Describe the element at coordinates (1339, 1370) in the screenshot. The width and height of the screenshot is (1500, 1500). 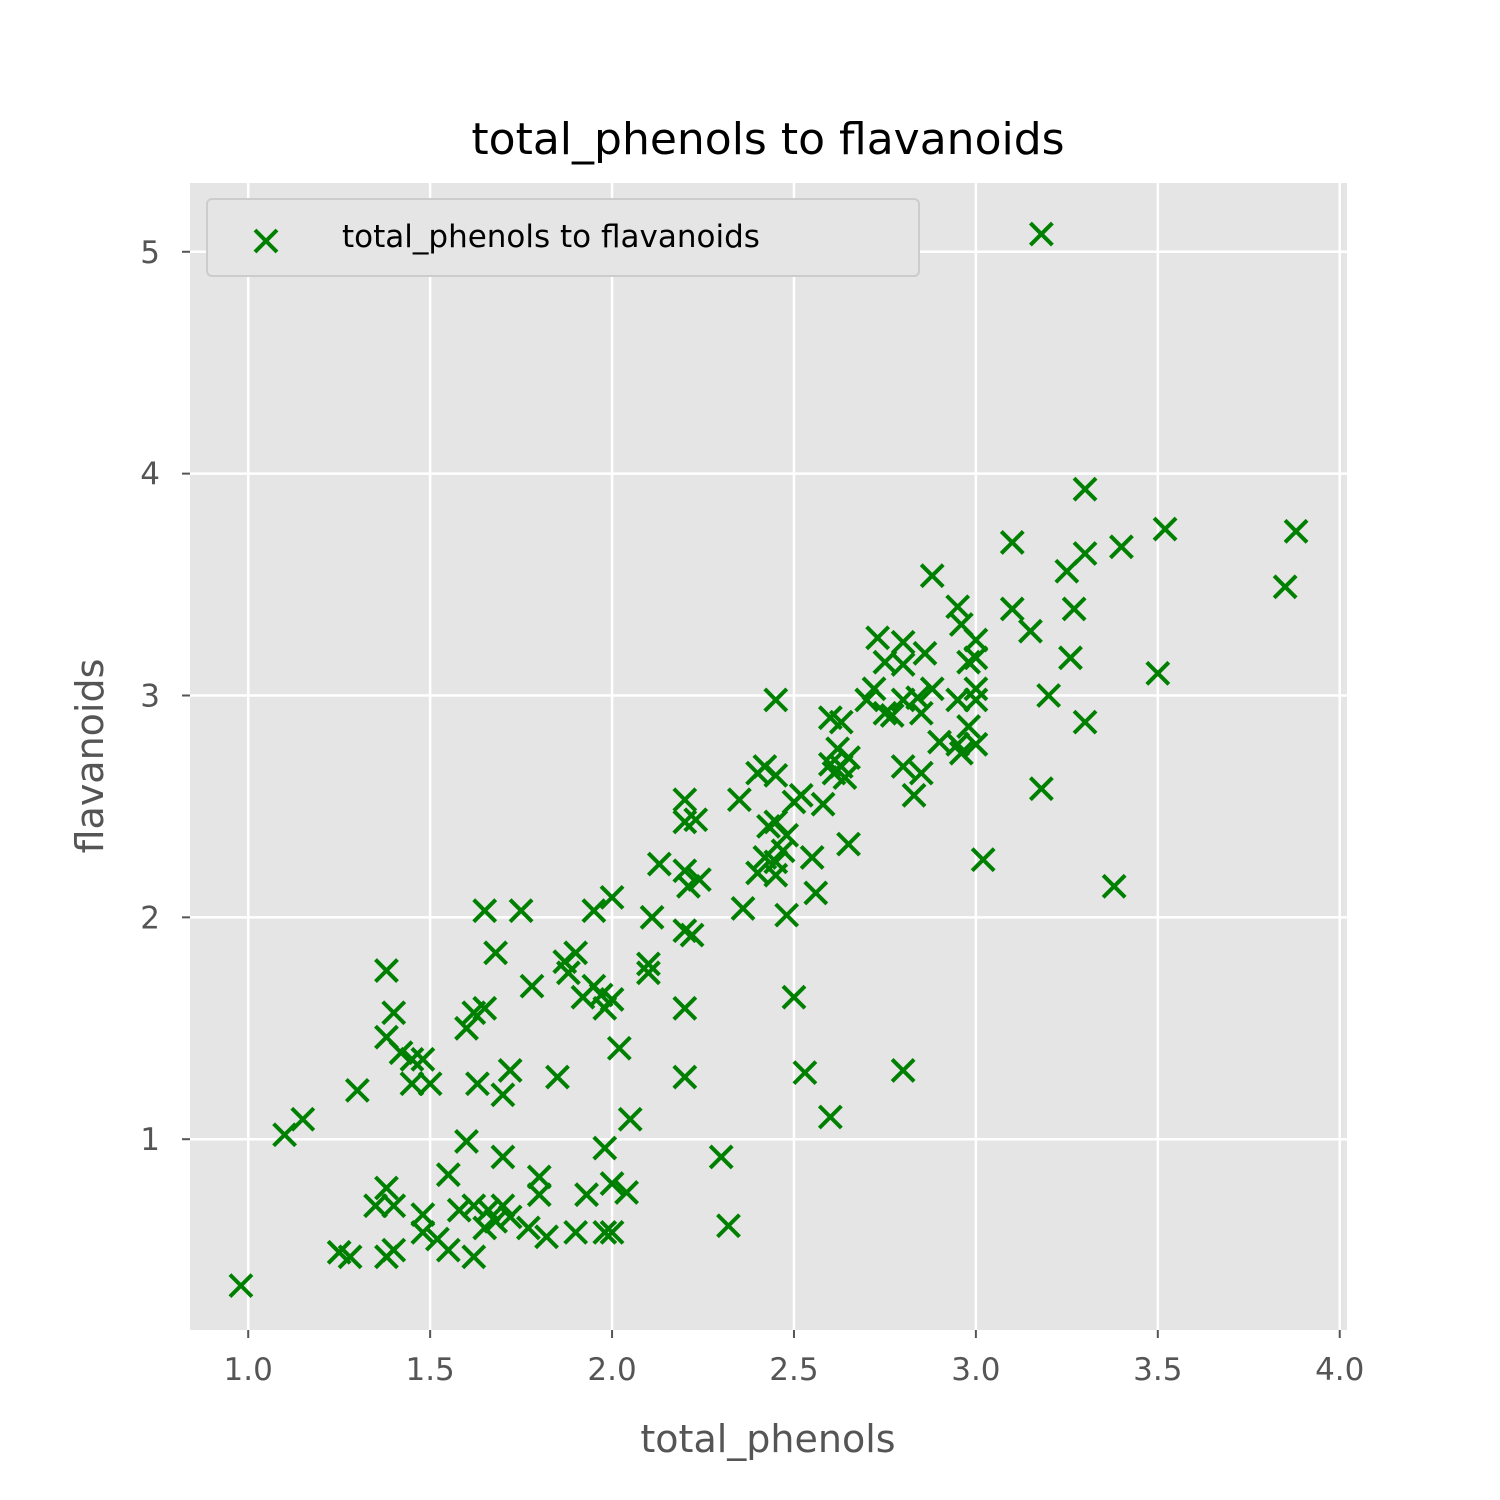
I see `x-tick-label: 4.0` at that location.